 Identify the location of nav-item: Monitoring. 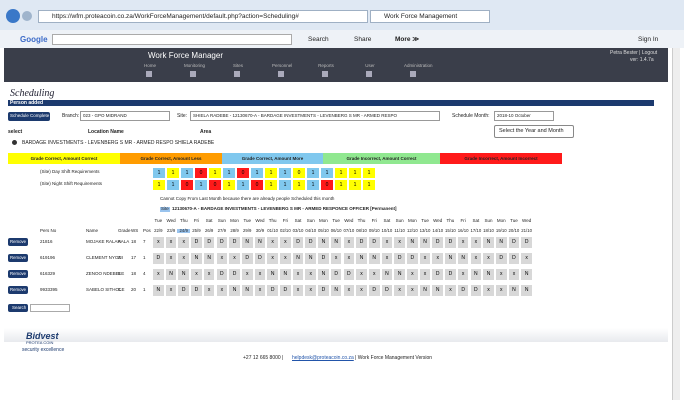
(195, 65).